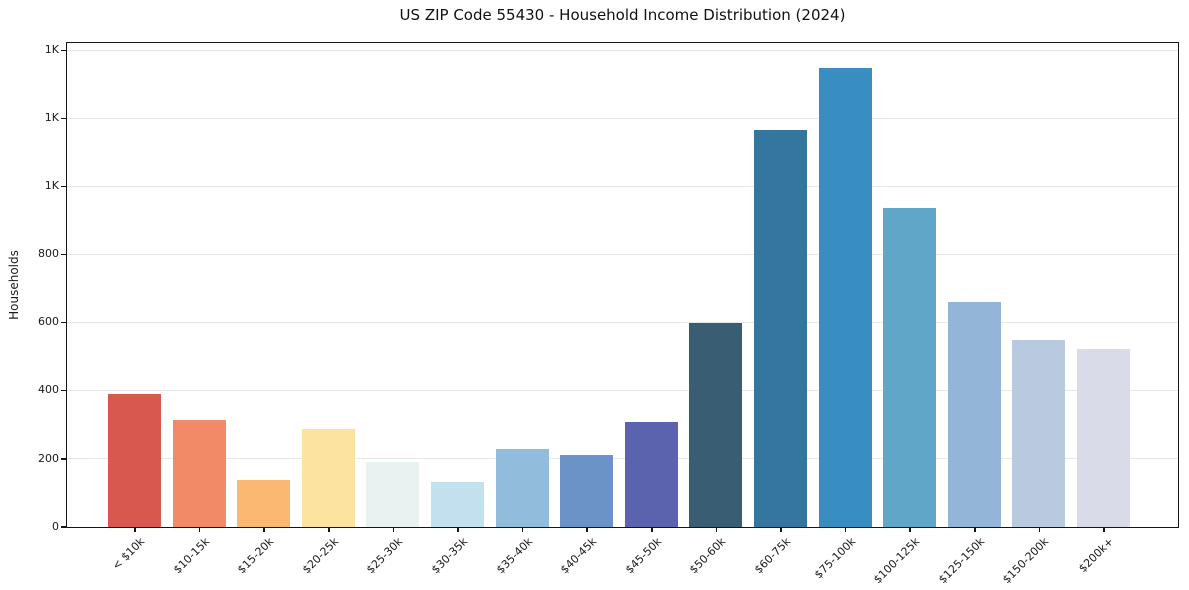 This screenshot has height=590, width=1189. What do you see at coordinates (772, 556) in the screenshot?
I see `x-tick-label-10: $60-75k` at bounding box center [772, 556].